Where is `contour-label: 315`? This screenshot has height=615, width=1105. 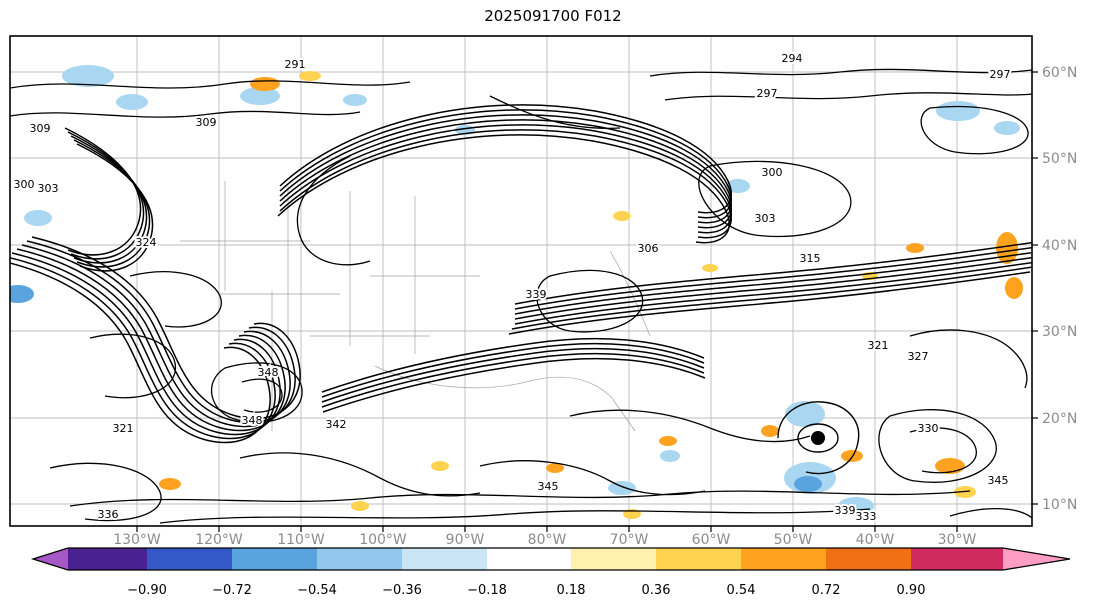
contour-label: 315 is located at coordinates (810, 258).